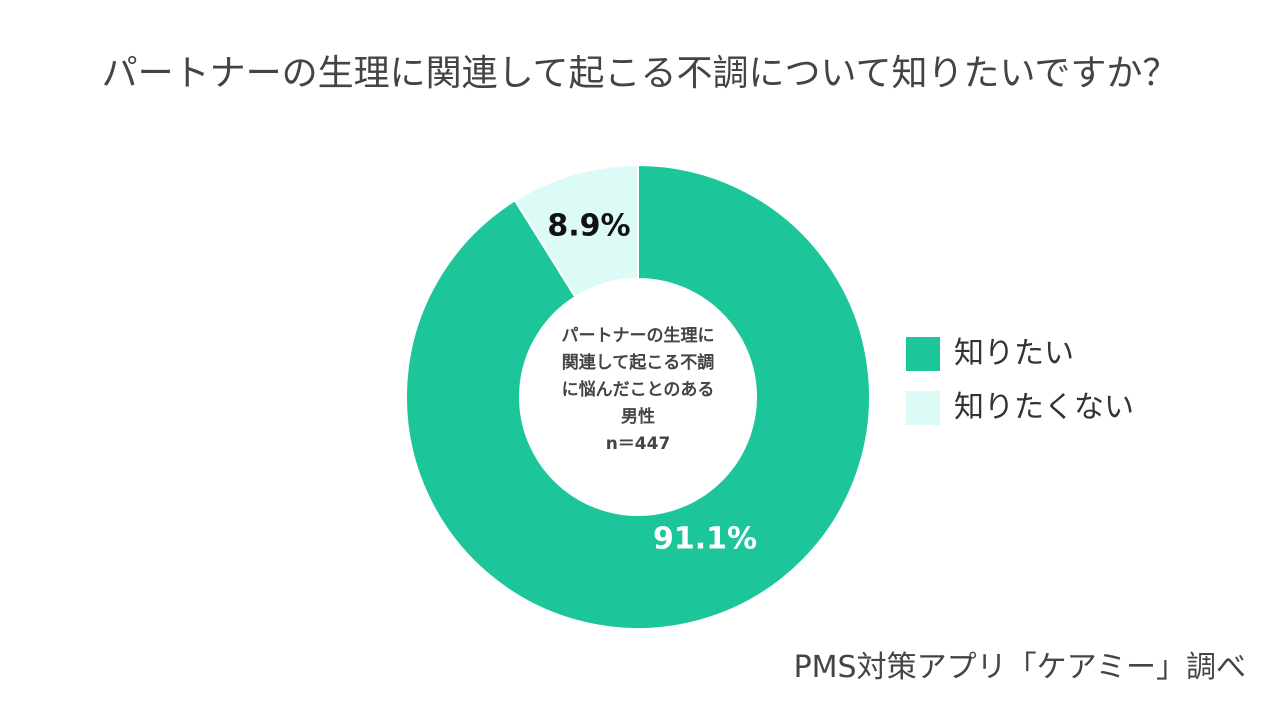 The image size is (1280, 720). Describe the element at coordinates (1014, 353) in the screenshot. I see `legend-label: 知りたい` at that location.